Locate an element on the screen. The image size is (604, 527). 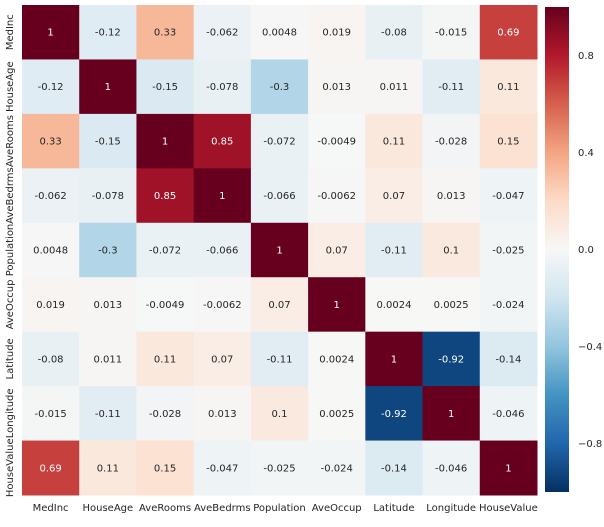
cell-value-label: -0.078 is located at coordinates (222, 87).